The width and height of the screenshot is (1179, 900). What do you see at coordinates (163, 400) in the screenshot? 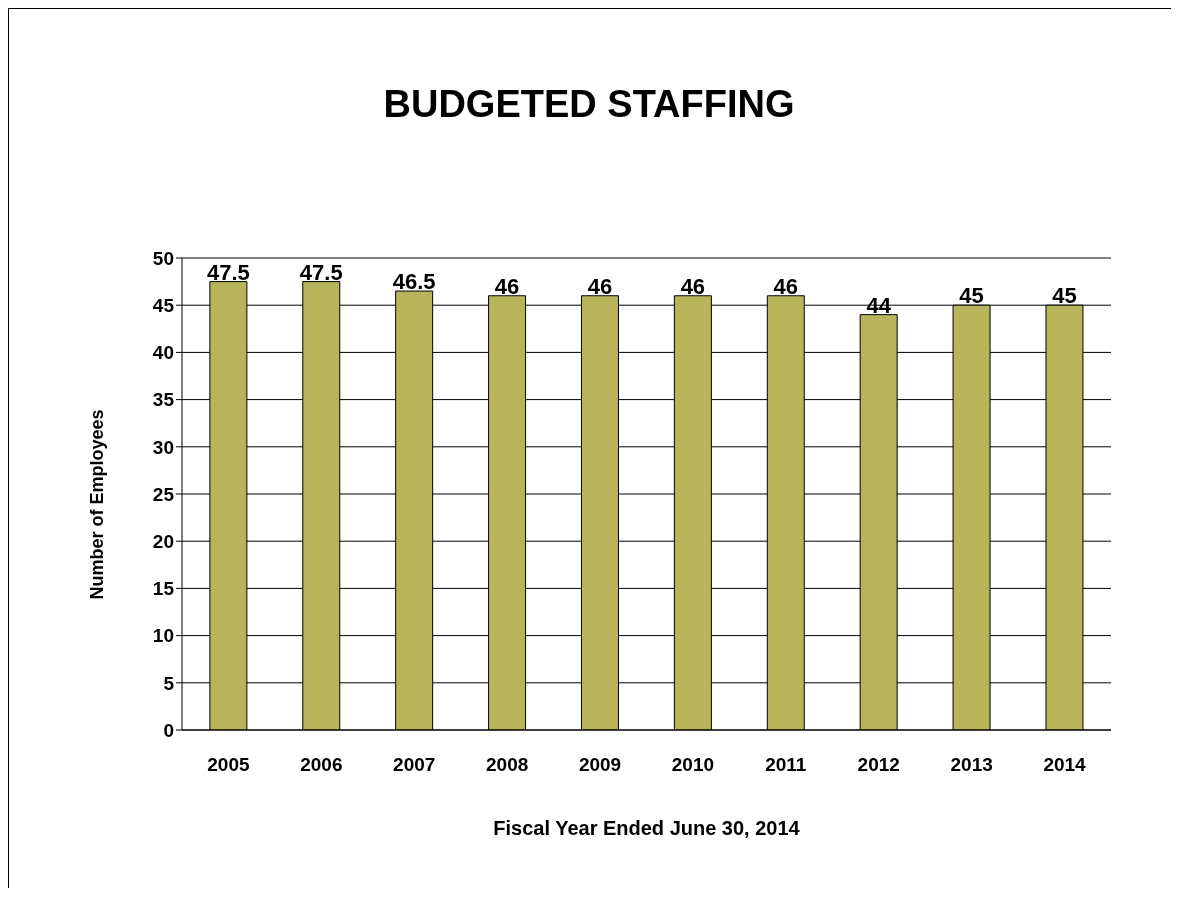
I see `y-tick-label: 35` at bounding box center [163, 400].